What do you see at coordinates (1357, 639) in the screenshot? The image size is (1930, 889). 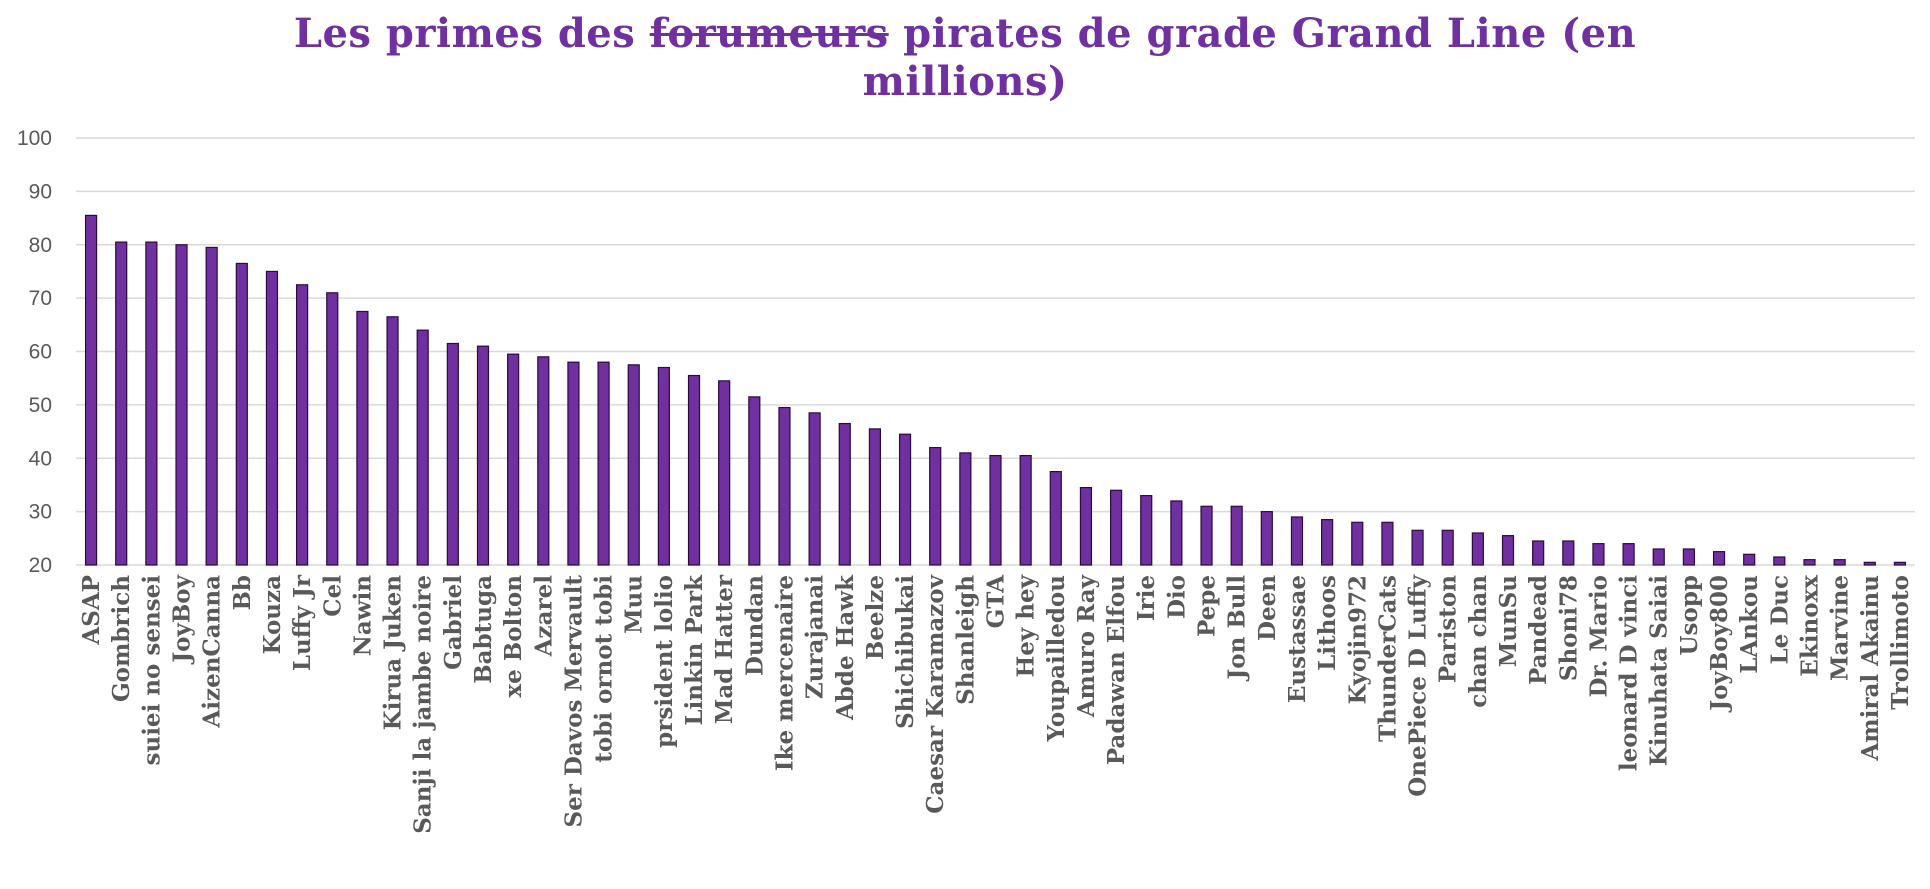 I see `category-label: Kyojin972` at bounding box center [1357, 639].